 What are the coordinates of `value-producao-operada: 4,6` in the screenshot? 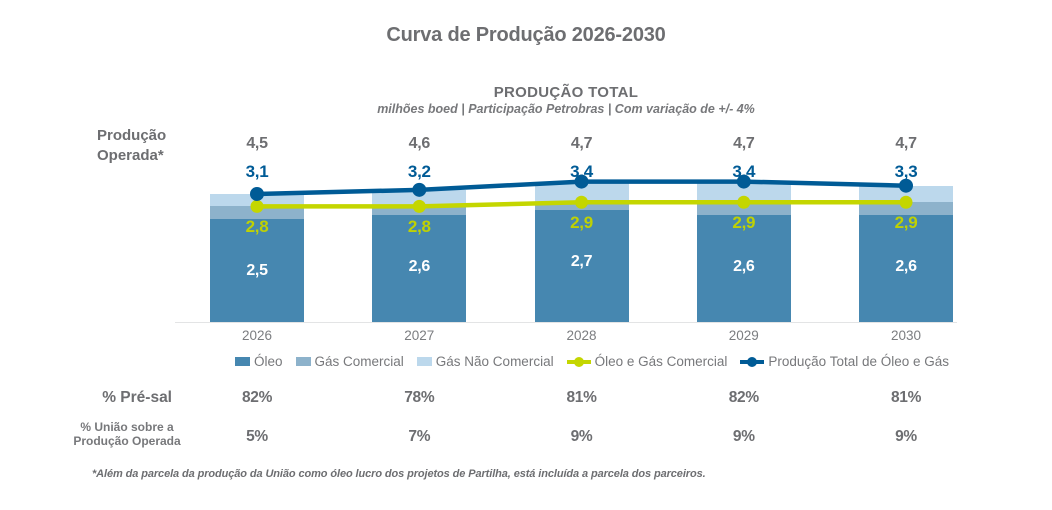 It's located at (419, 143).